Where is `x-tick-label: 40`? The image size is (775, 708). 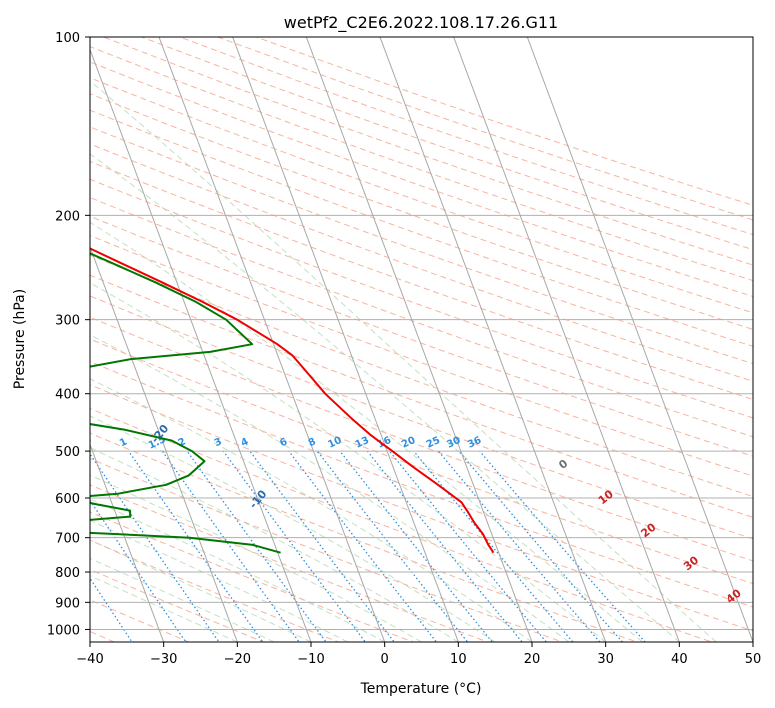 x-tick-label: 40 is located at coordinates (679, 659).